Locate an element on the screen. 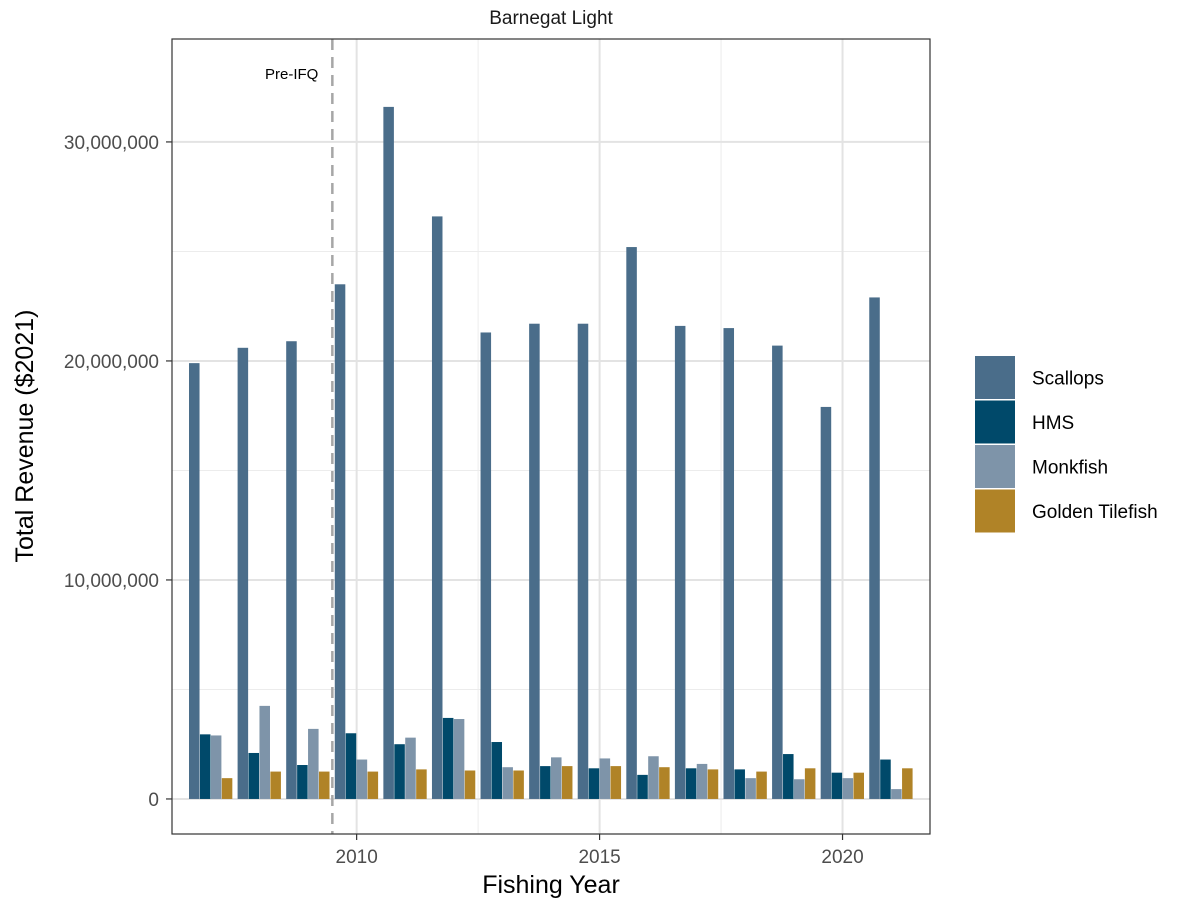 The width and height of the screenshot is (1188, 908). bar-hms-2021 is located at coordinates (885, 779).